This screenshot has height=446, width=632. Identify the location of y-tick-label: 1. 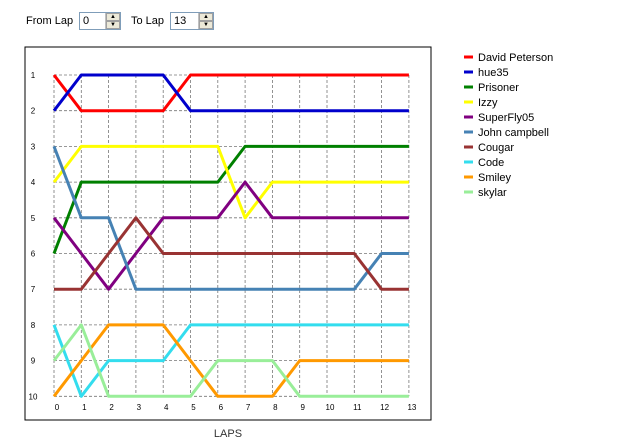
(33, 75).